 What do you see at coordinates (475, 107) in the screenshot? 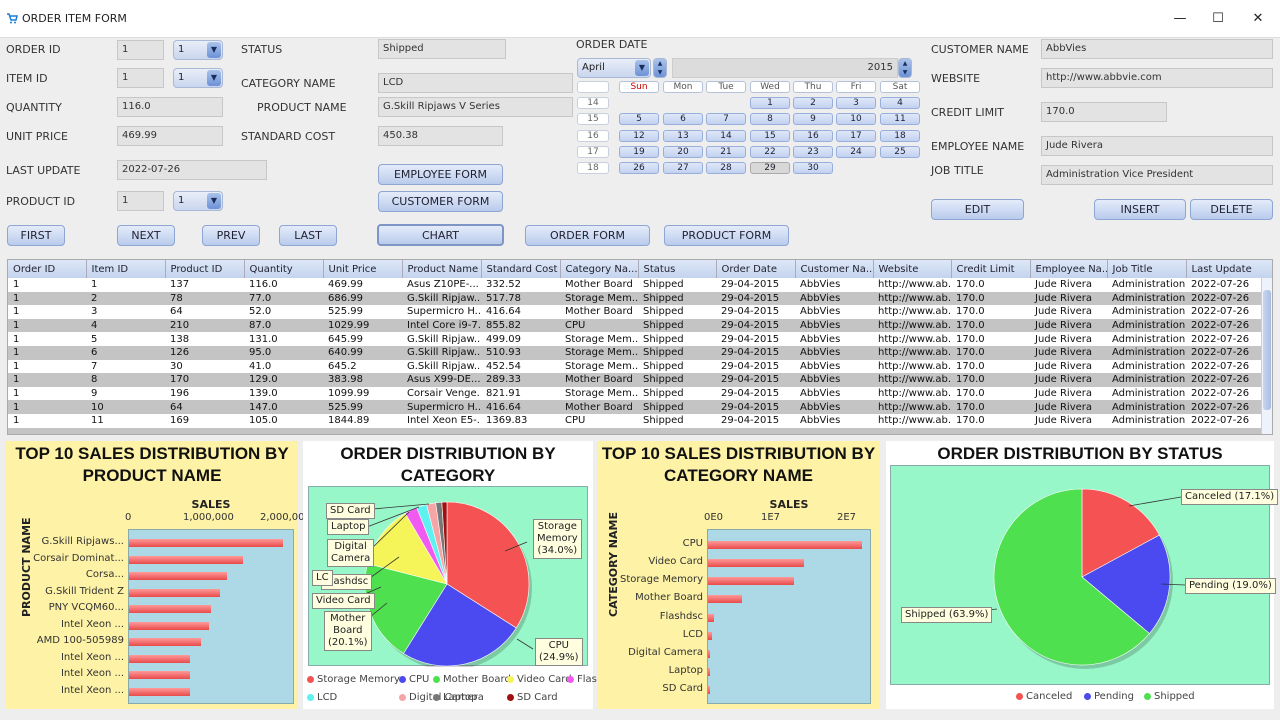
I see `product-name-field: G.Skill Ripjaws V Series` at bounding box center [475, 107].